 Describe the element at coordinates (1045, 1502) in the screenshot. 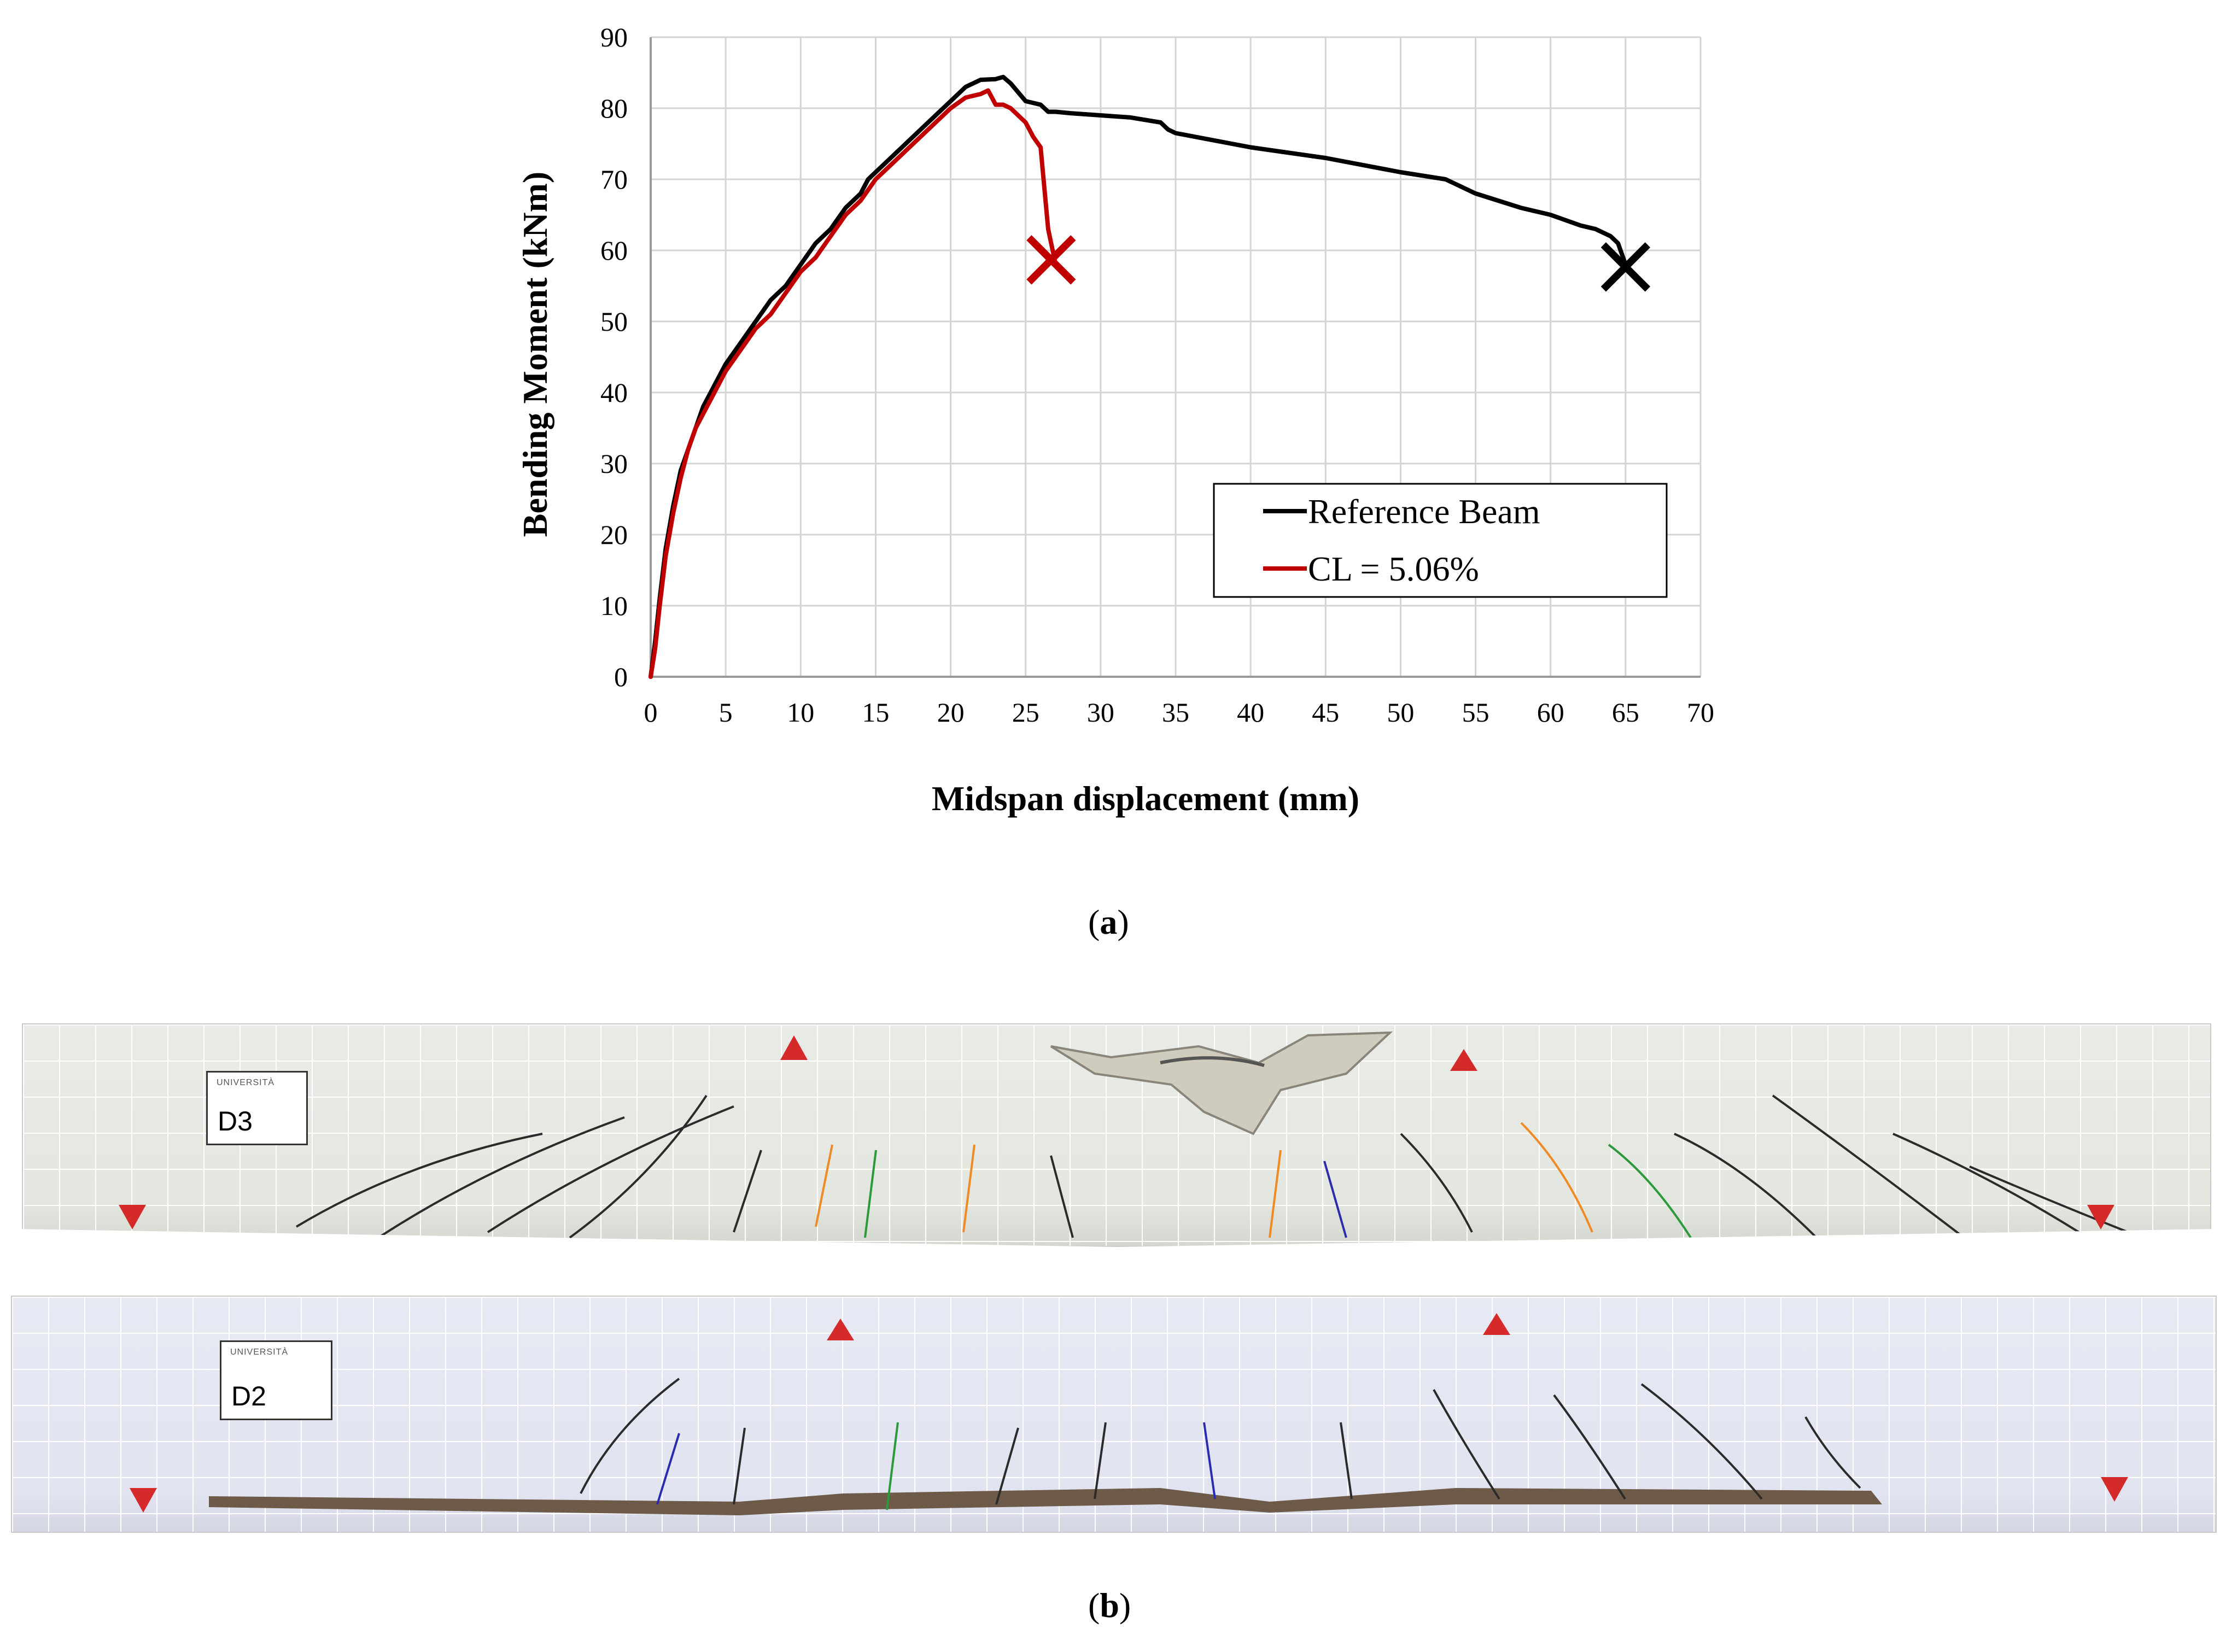

I see `exposed-rebar` at that location.